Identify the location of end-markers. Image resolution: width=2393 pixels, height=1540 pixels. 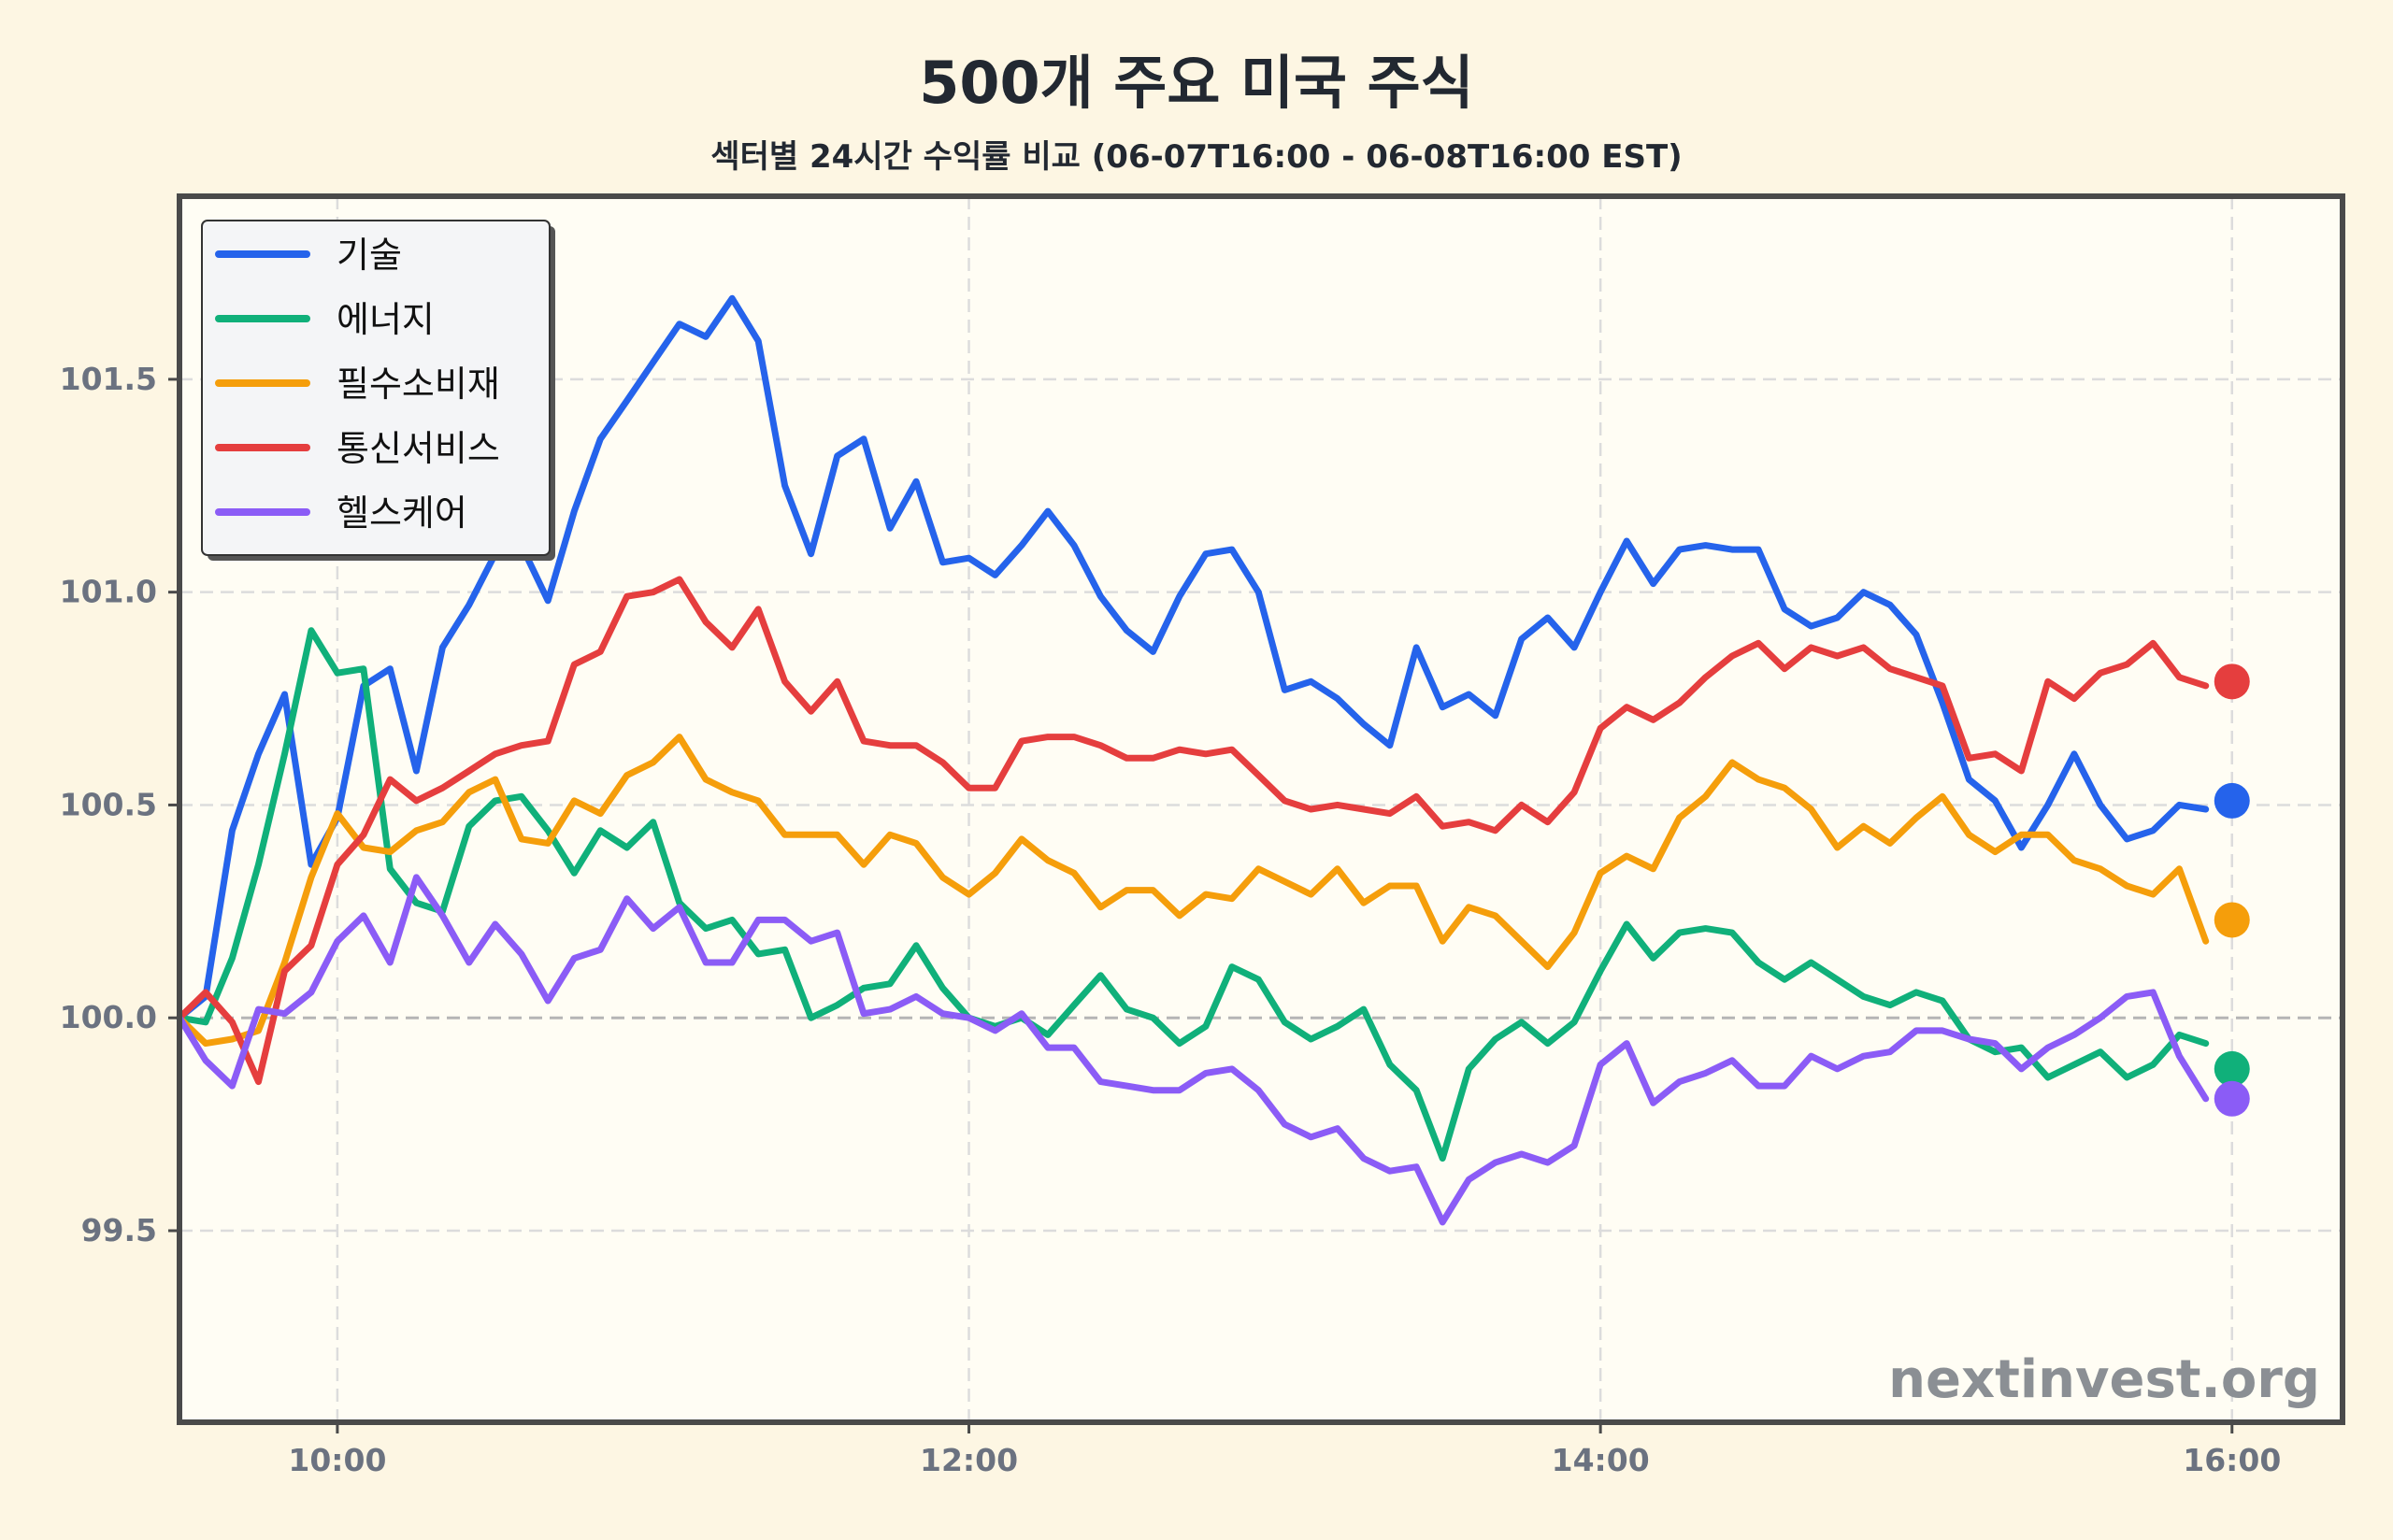
(2232, 890).